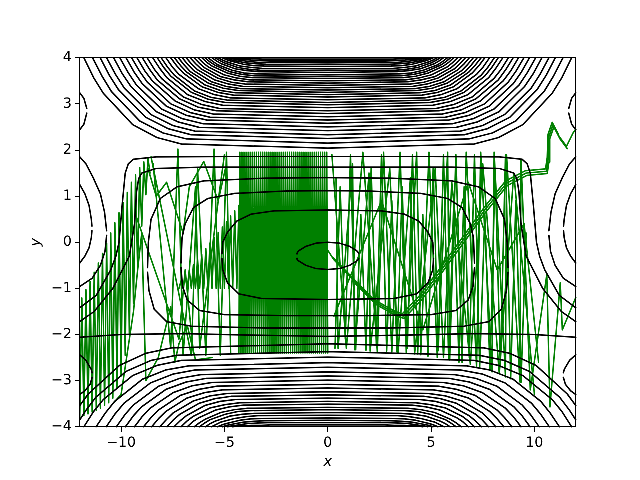 This screenshot has width=640, height=480. Describe the element at coordinates (61, 426) in the screenshot. I see `y-tick-label: −4` at that location.